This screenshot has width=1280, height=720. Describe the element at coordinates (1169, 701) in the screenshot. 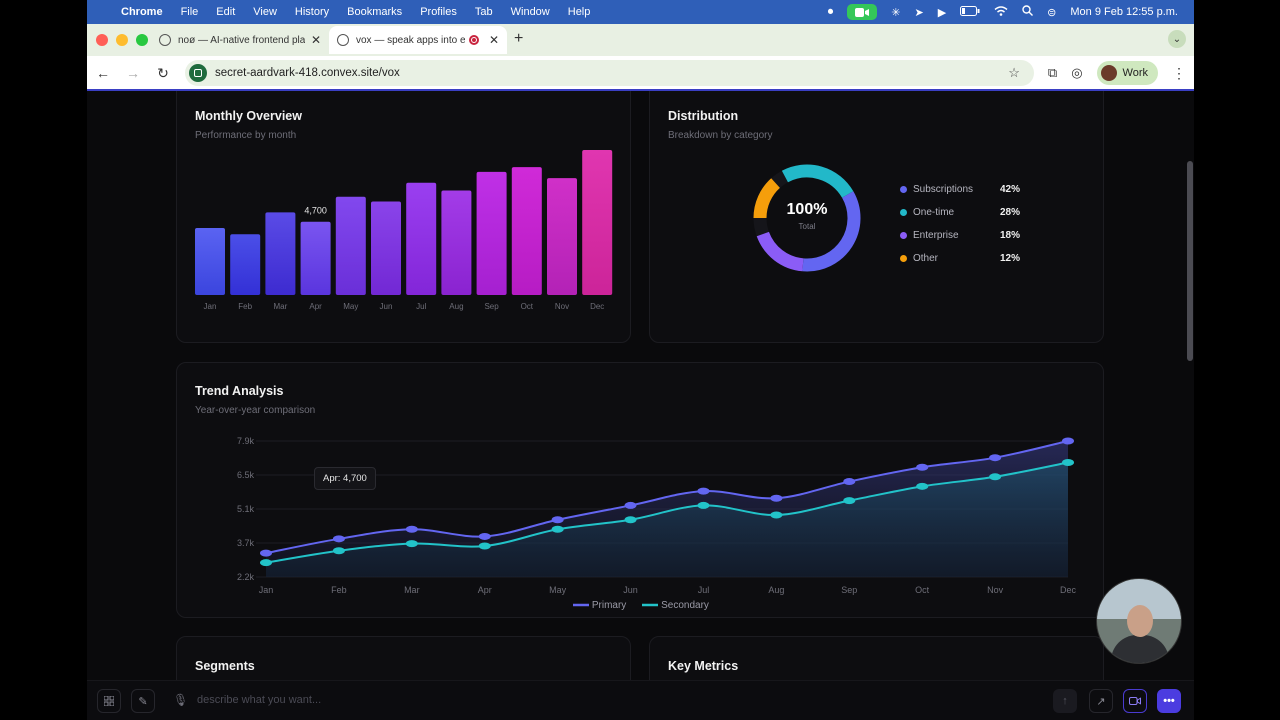

I see `more-options-icon: •••` at that location.